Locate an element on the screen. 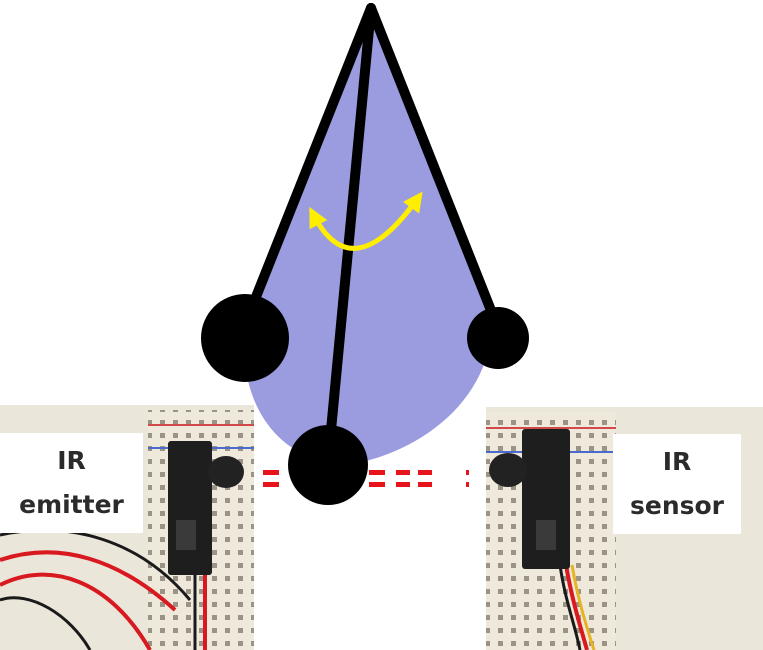 The height and width of the screenshot is (650, 763). ir-emitter-label-line2: emitter is located at coordinates (71, 504).